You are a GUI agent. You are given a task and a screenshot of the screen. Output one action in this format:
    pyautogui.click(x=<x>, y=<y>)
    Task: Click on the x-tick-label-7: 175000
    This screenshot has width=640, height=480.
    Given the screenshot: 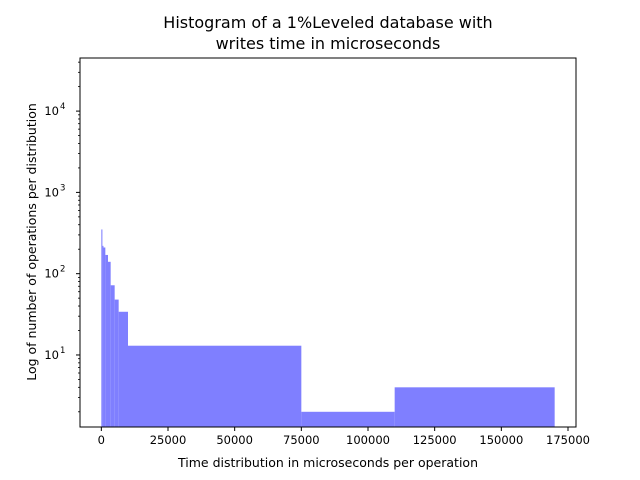 What is the action you would take?
    pyautogui.click(x=568, y=440)
    